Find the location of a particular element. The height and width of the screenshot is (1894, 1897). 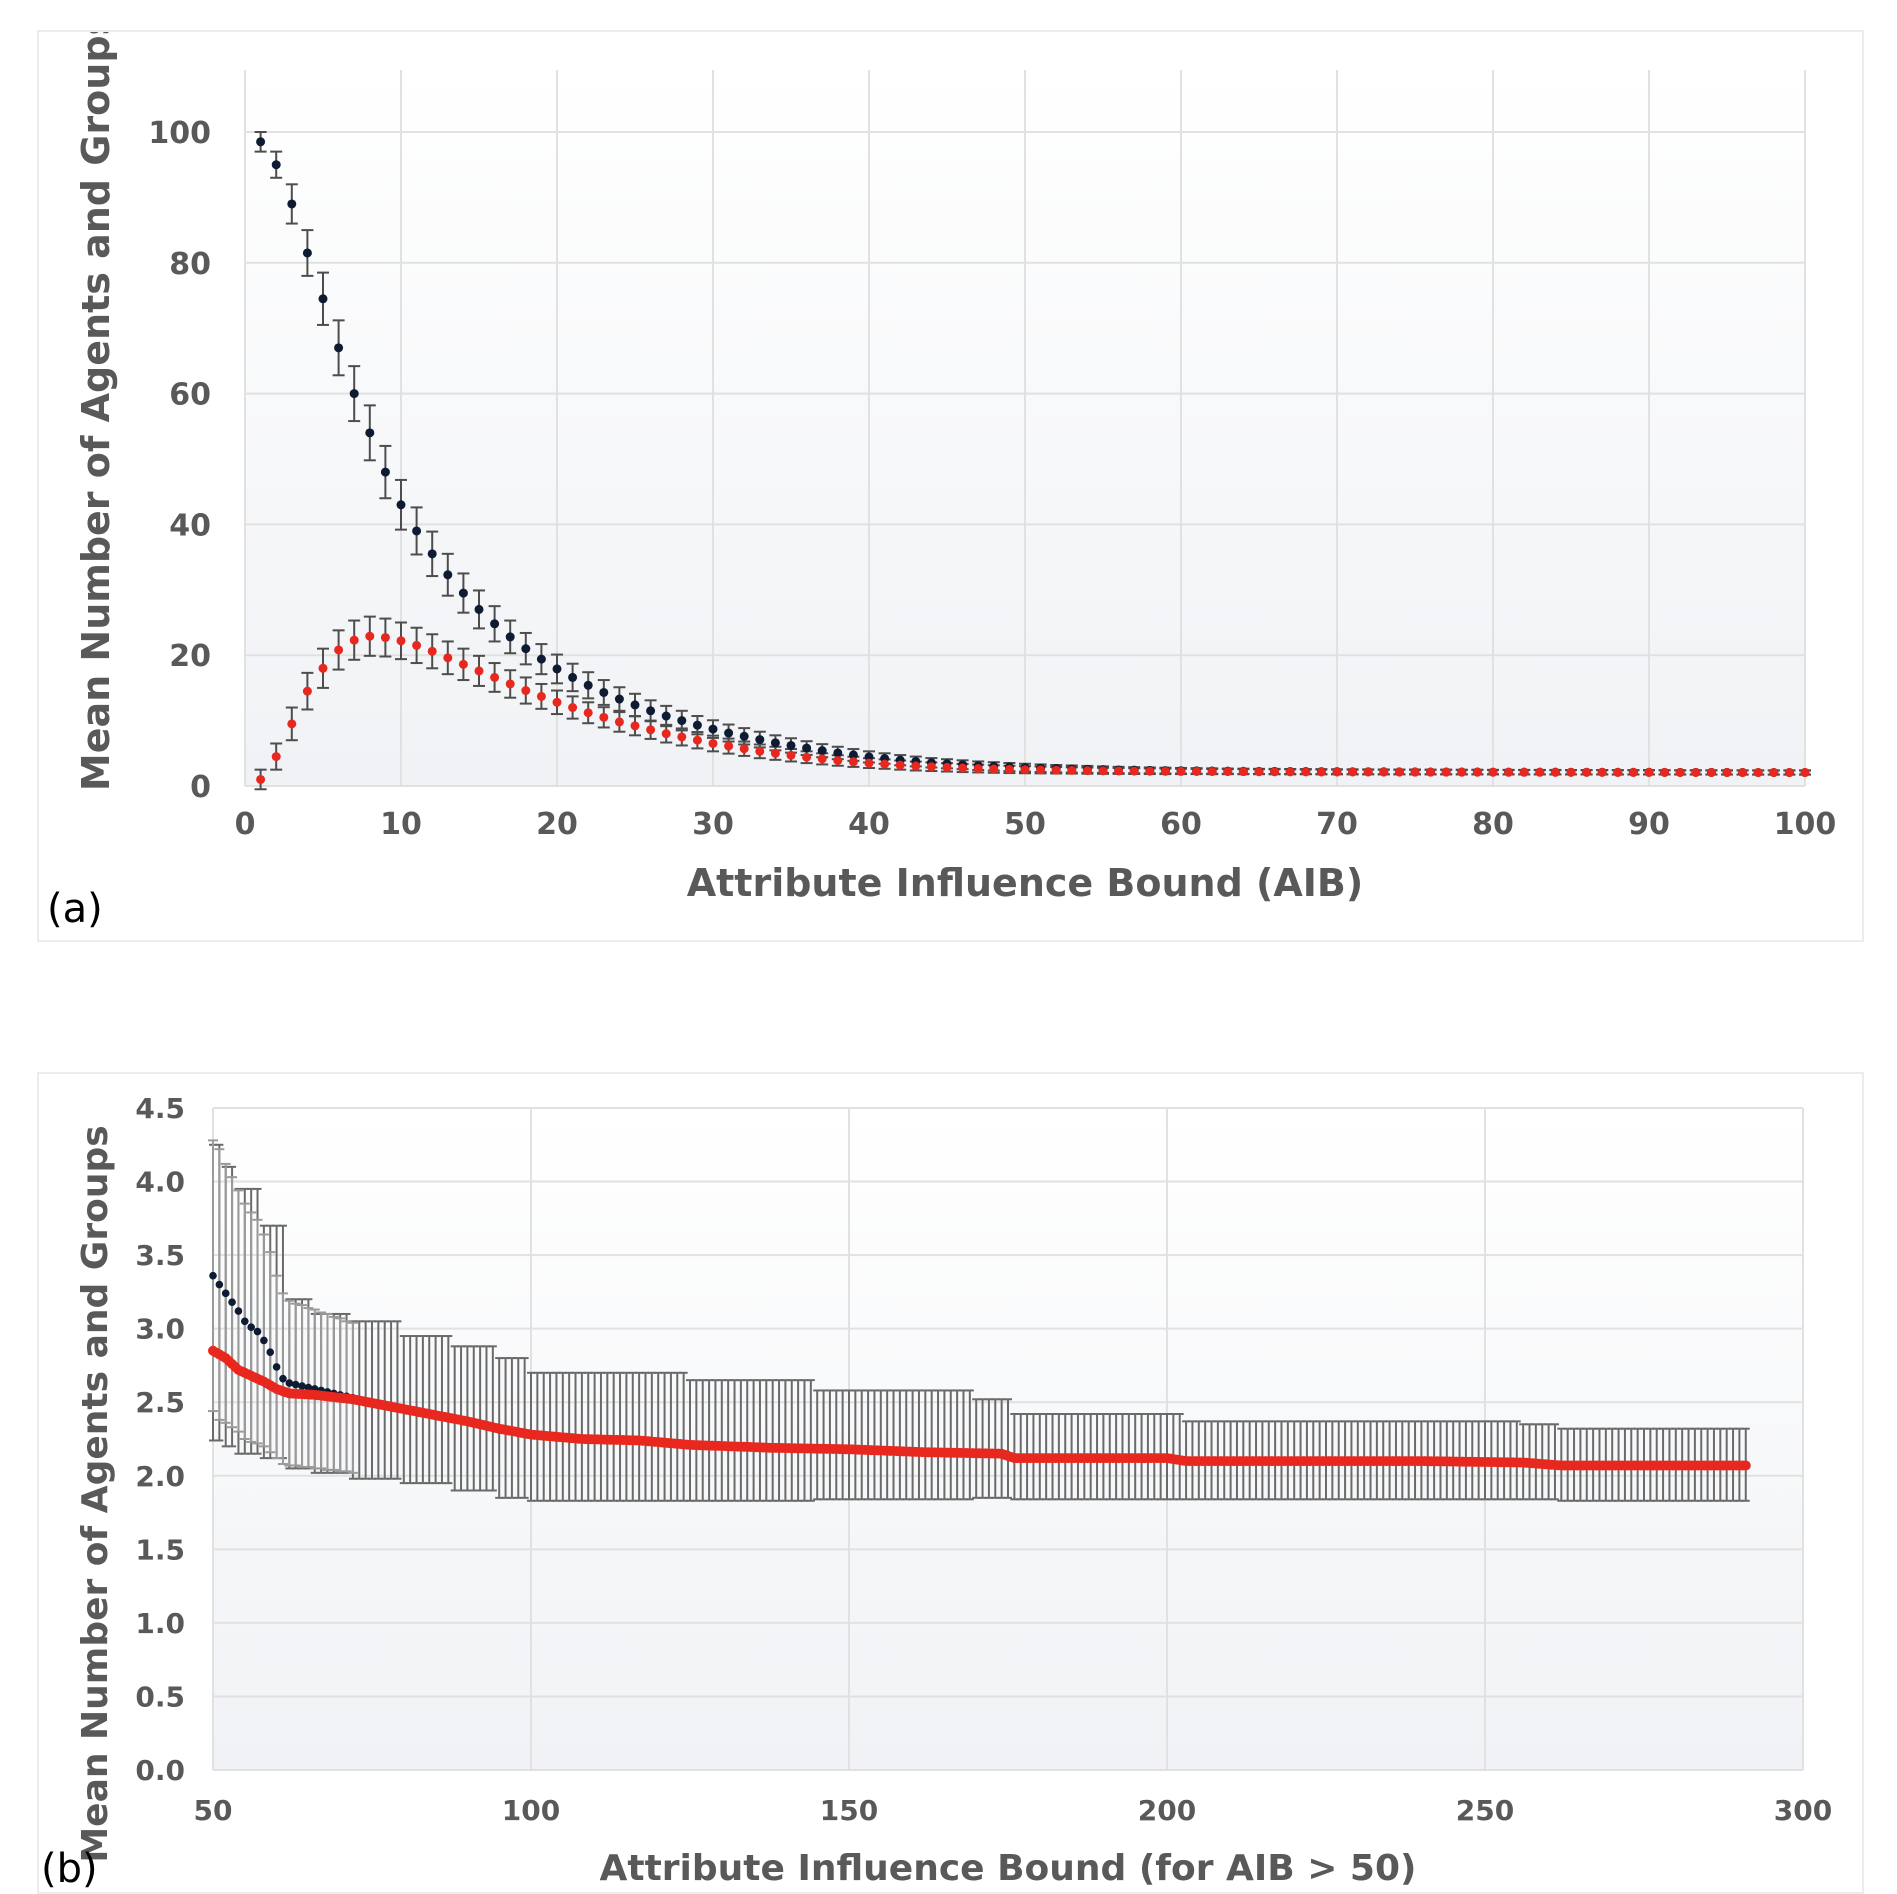

y-axis-title-a: Mean Number of Agents and Groups is located at coordinates (96, 411).